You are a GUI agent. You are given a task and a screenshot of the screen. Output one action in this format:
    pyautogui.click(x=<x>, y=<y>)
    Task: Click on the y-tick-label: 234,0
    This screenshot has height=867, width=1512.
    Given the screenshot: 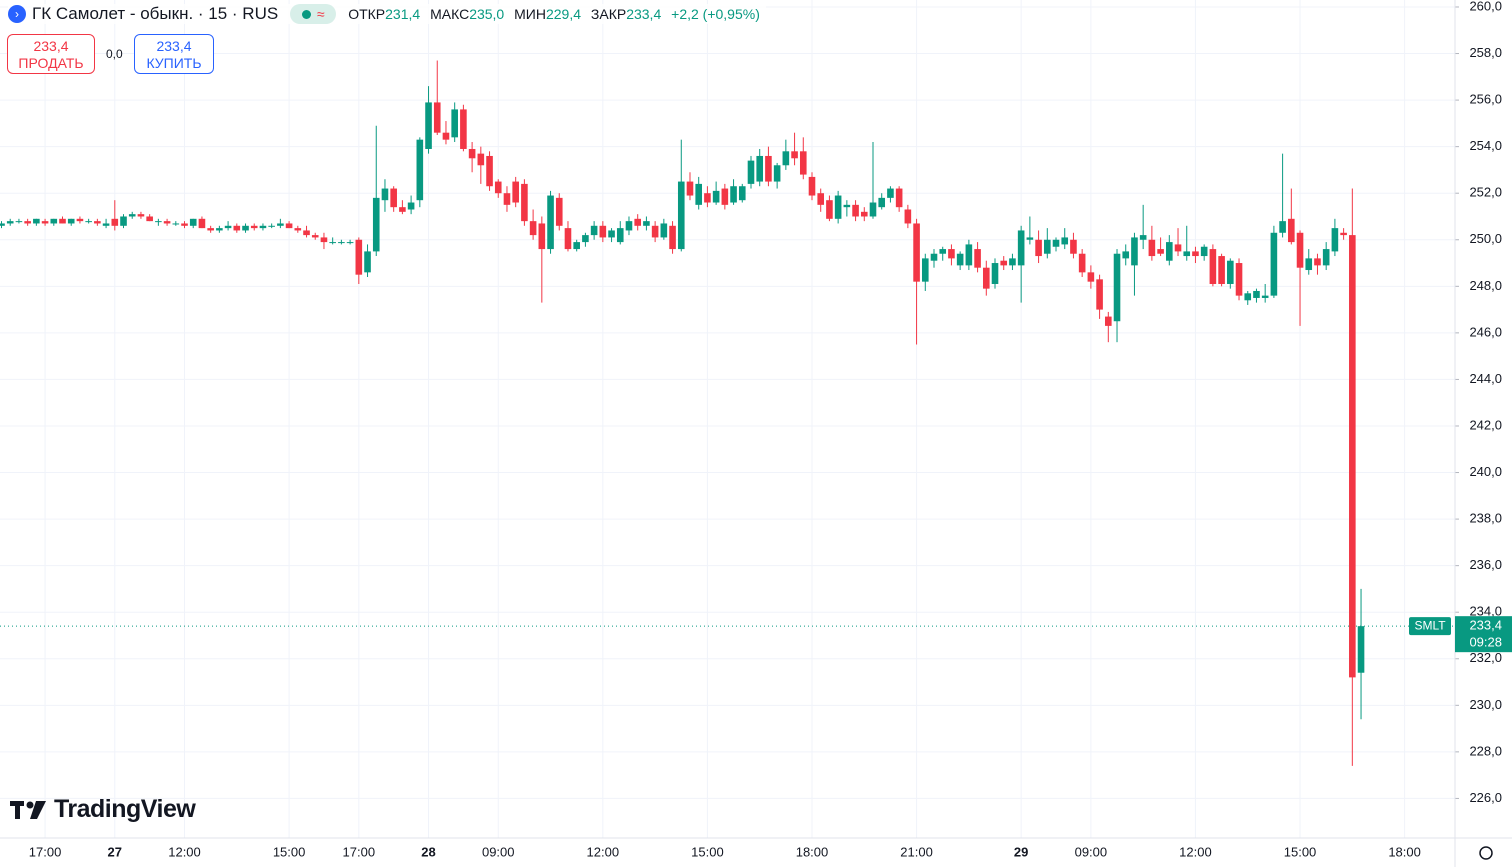 What is the action you would take?
    pyautogui.click(x=1485, y=611)
    